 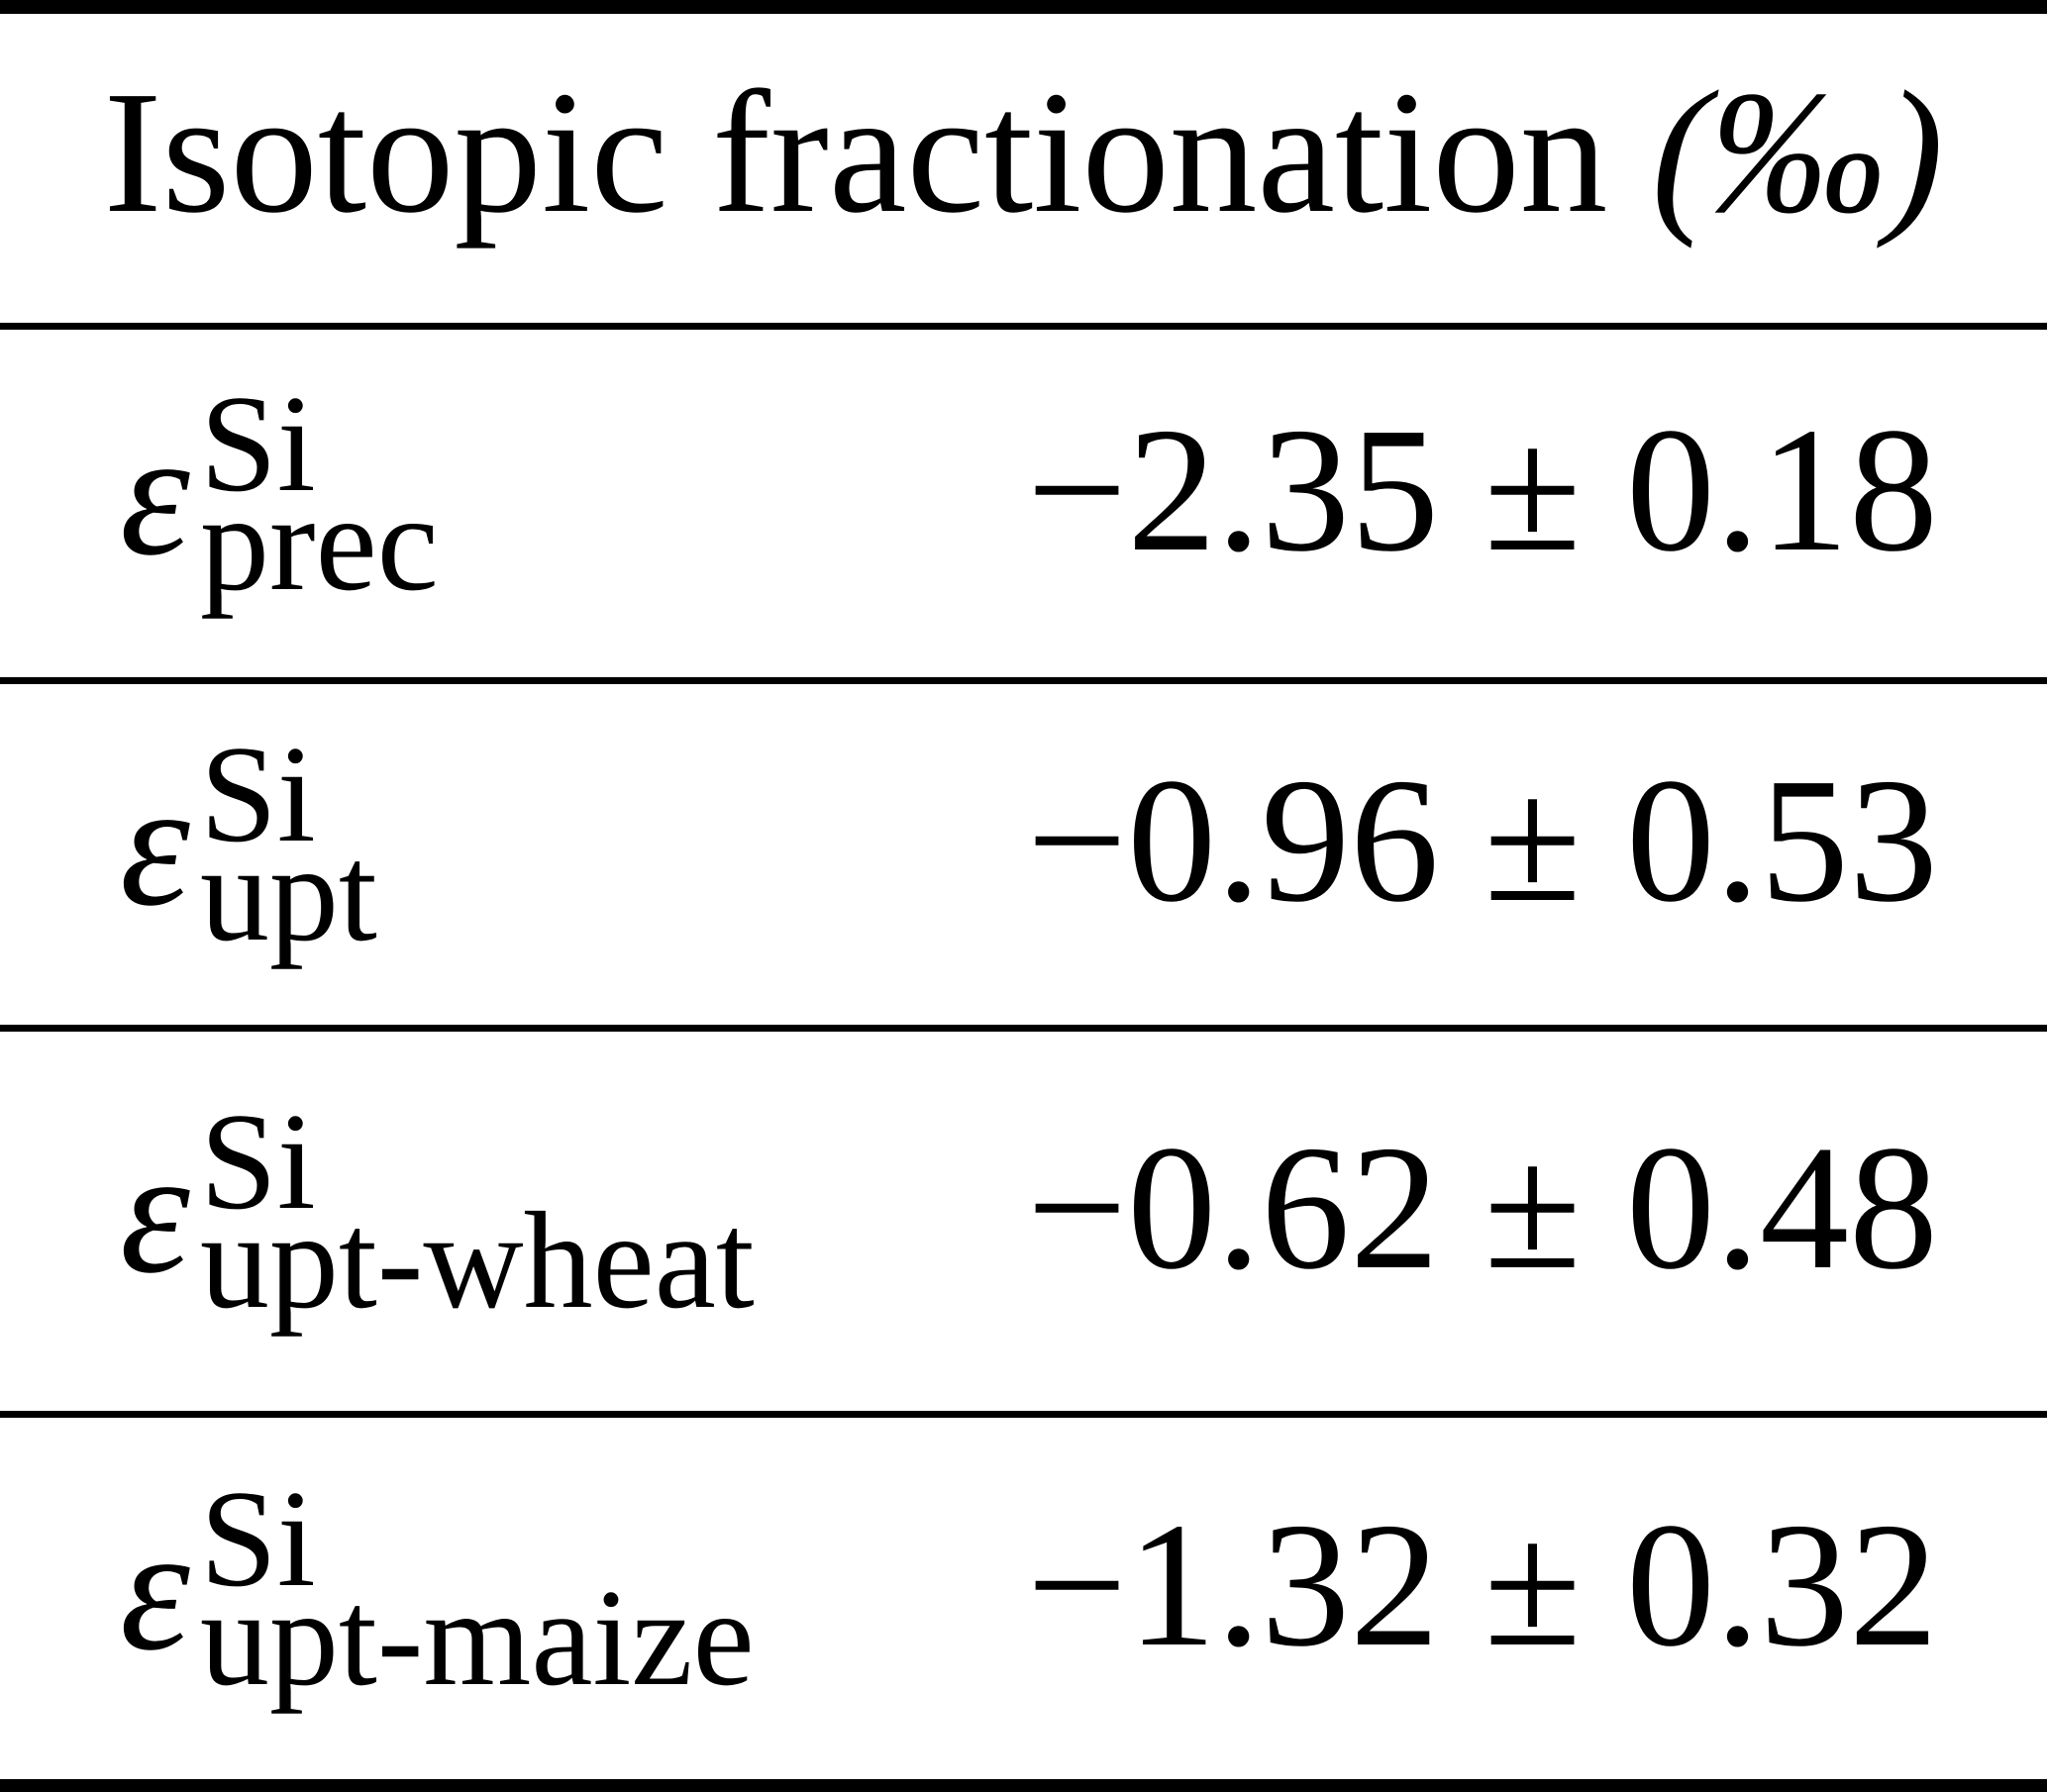 What do you see at coordinates (856, 152) in the screenshot?
I see `header-title: Isotopic fractionation` at bounding box center [856, 152].